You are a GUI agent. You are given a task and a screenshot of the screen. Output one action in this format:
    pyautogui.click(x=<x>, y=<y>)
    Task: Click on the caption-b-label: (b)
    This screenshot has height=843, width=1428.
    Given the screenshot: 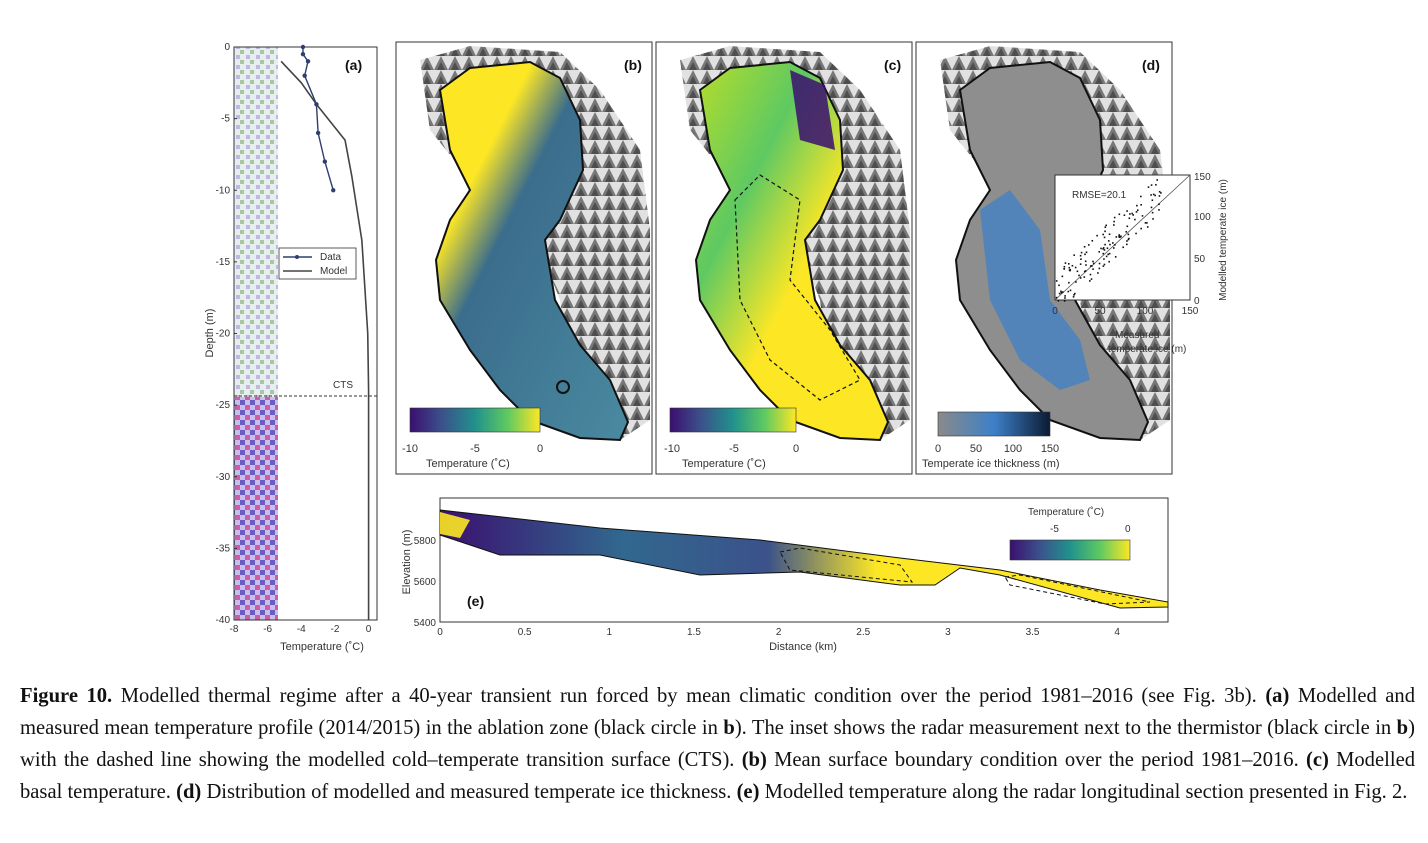 What is the action you would take?
    pyautogui.click(x=754, y=760)
    